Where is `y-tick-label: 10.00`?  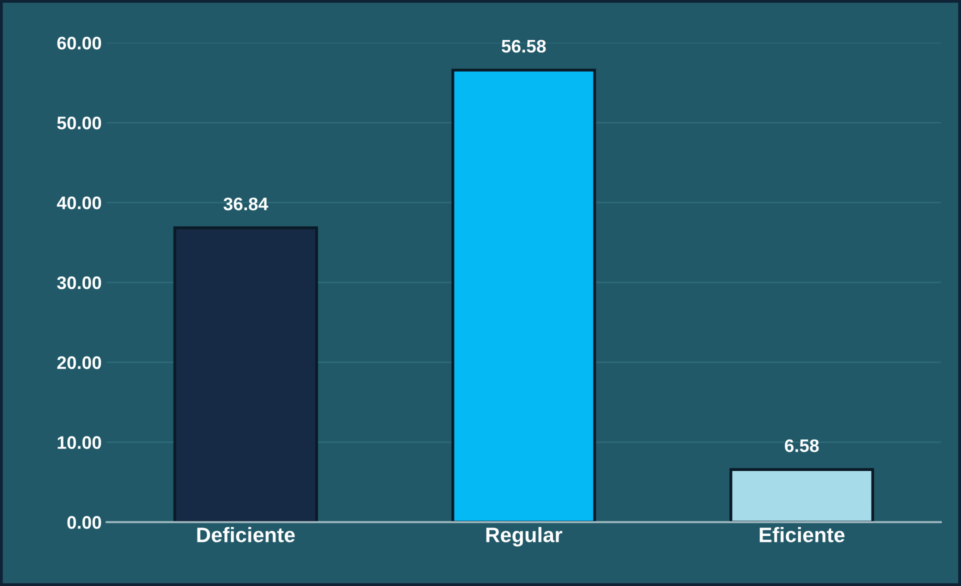
y-tick-label: 10.00 is located at coordinates (80, 442).